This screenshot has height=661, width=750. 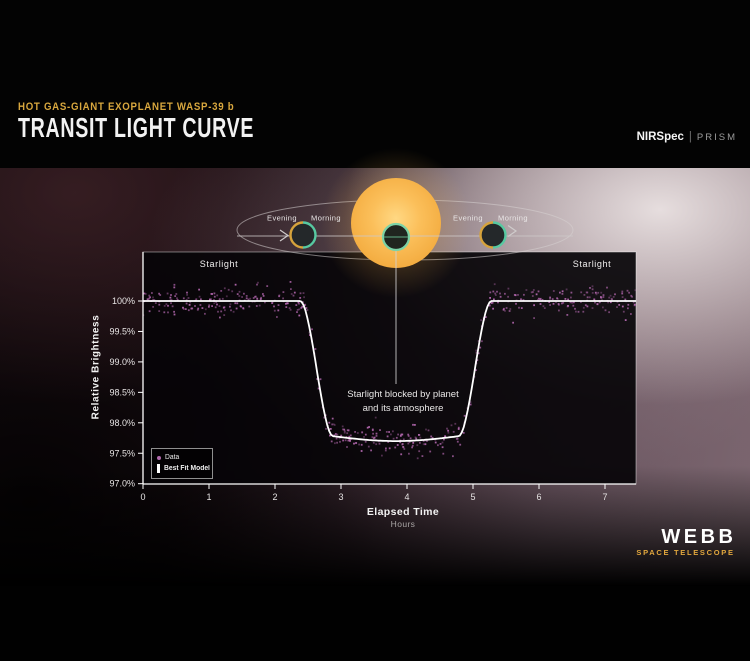 What do you see at coordinates (159, 457) in the screenshot?
I see `data-point-swatch` at bounding box center [159, 457].